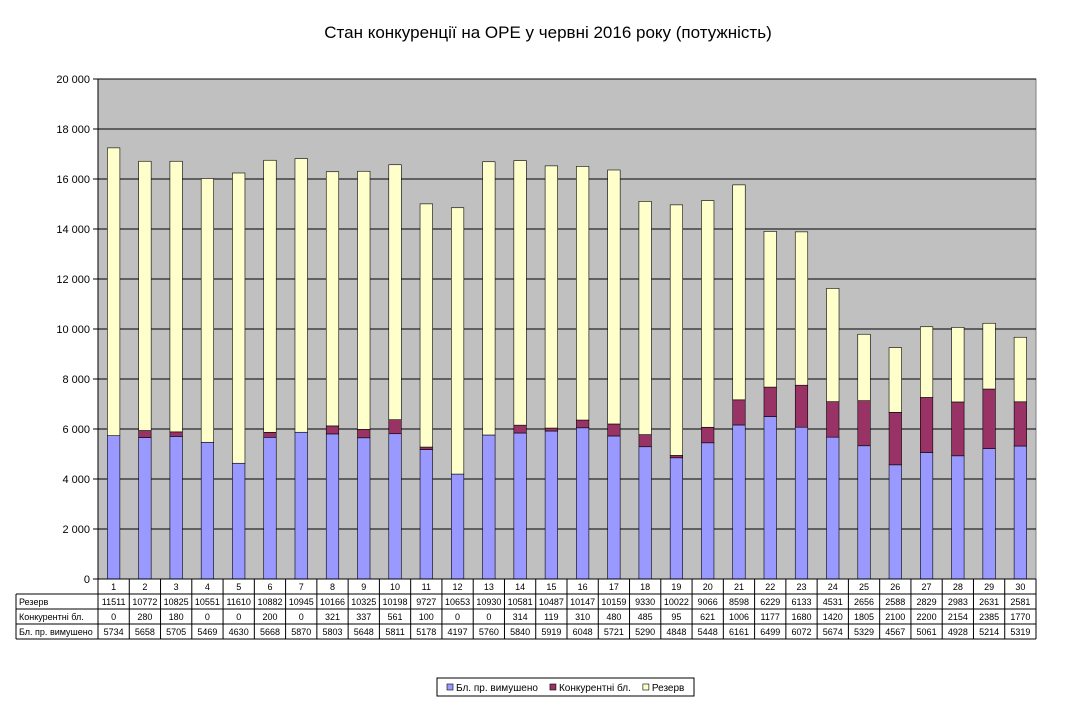  What do you see at coordinates (864, 617) in the screenshot?
I see `data-label: 1805` at bounding box center [864, 617].